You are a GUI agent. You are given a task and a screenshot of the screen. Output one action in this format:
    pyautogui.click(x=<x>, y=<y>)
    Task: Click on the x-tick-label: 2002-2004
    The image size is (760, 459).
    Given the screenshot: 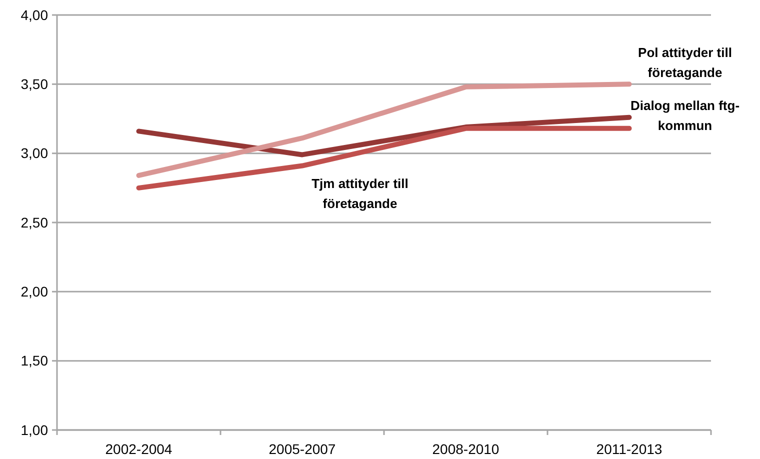 What is the action you would take?
    pyautogui.click(x=138, y=449)
    